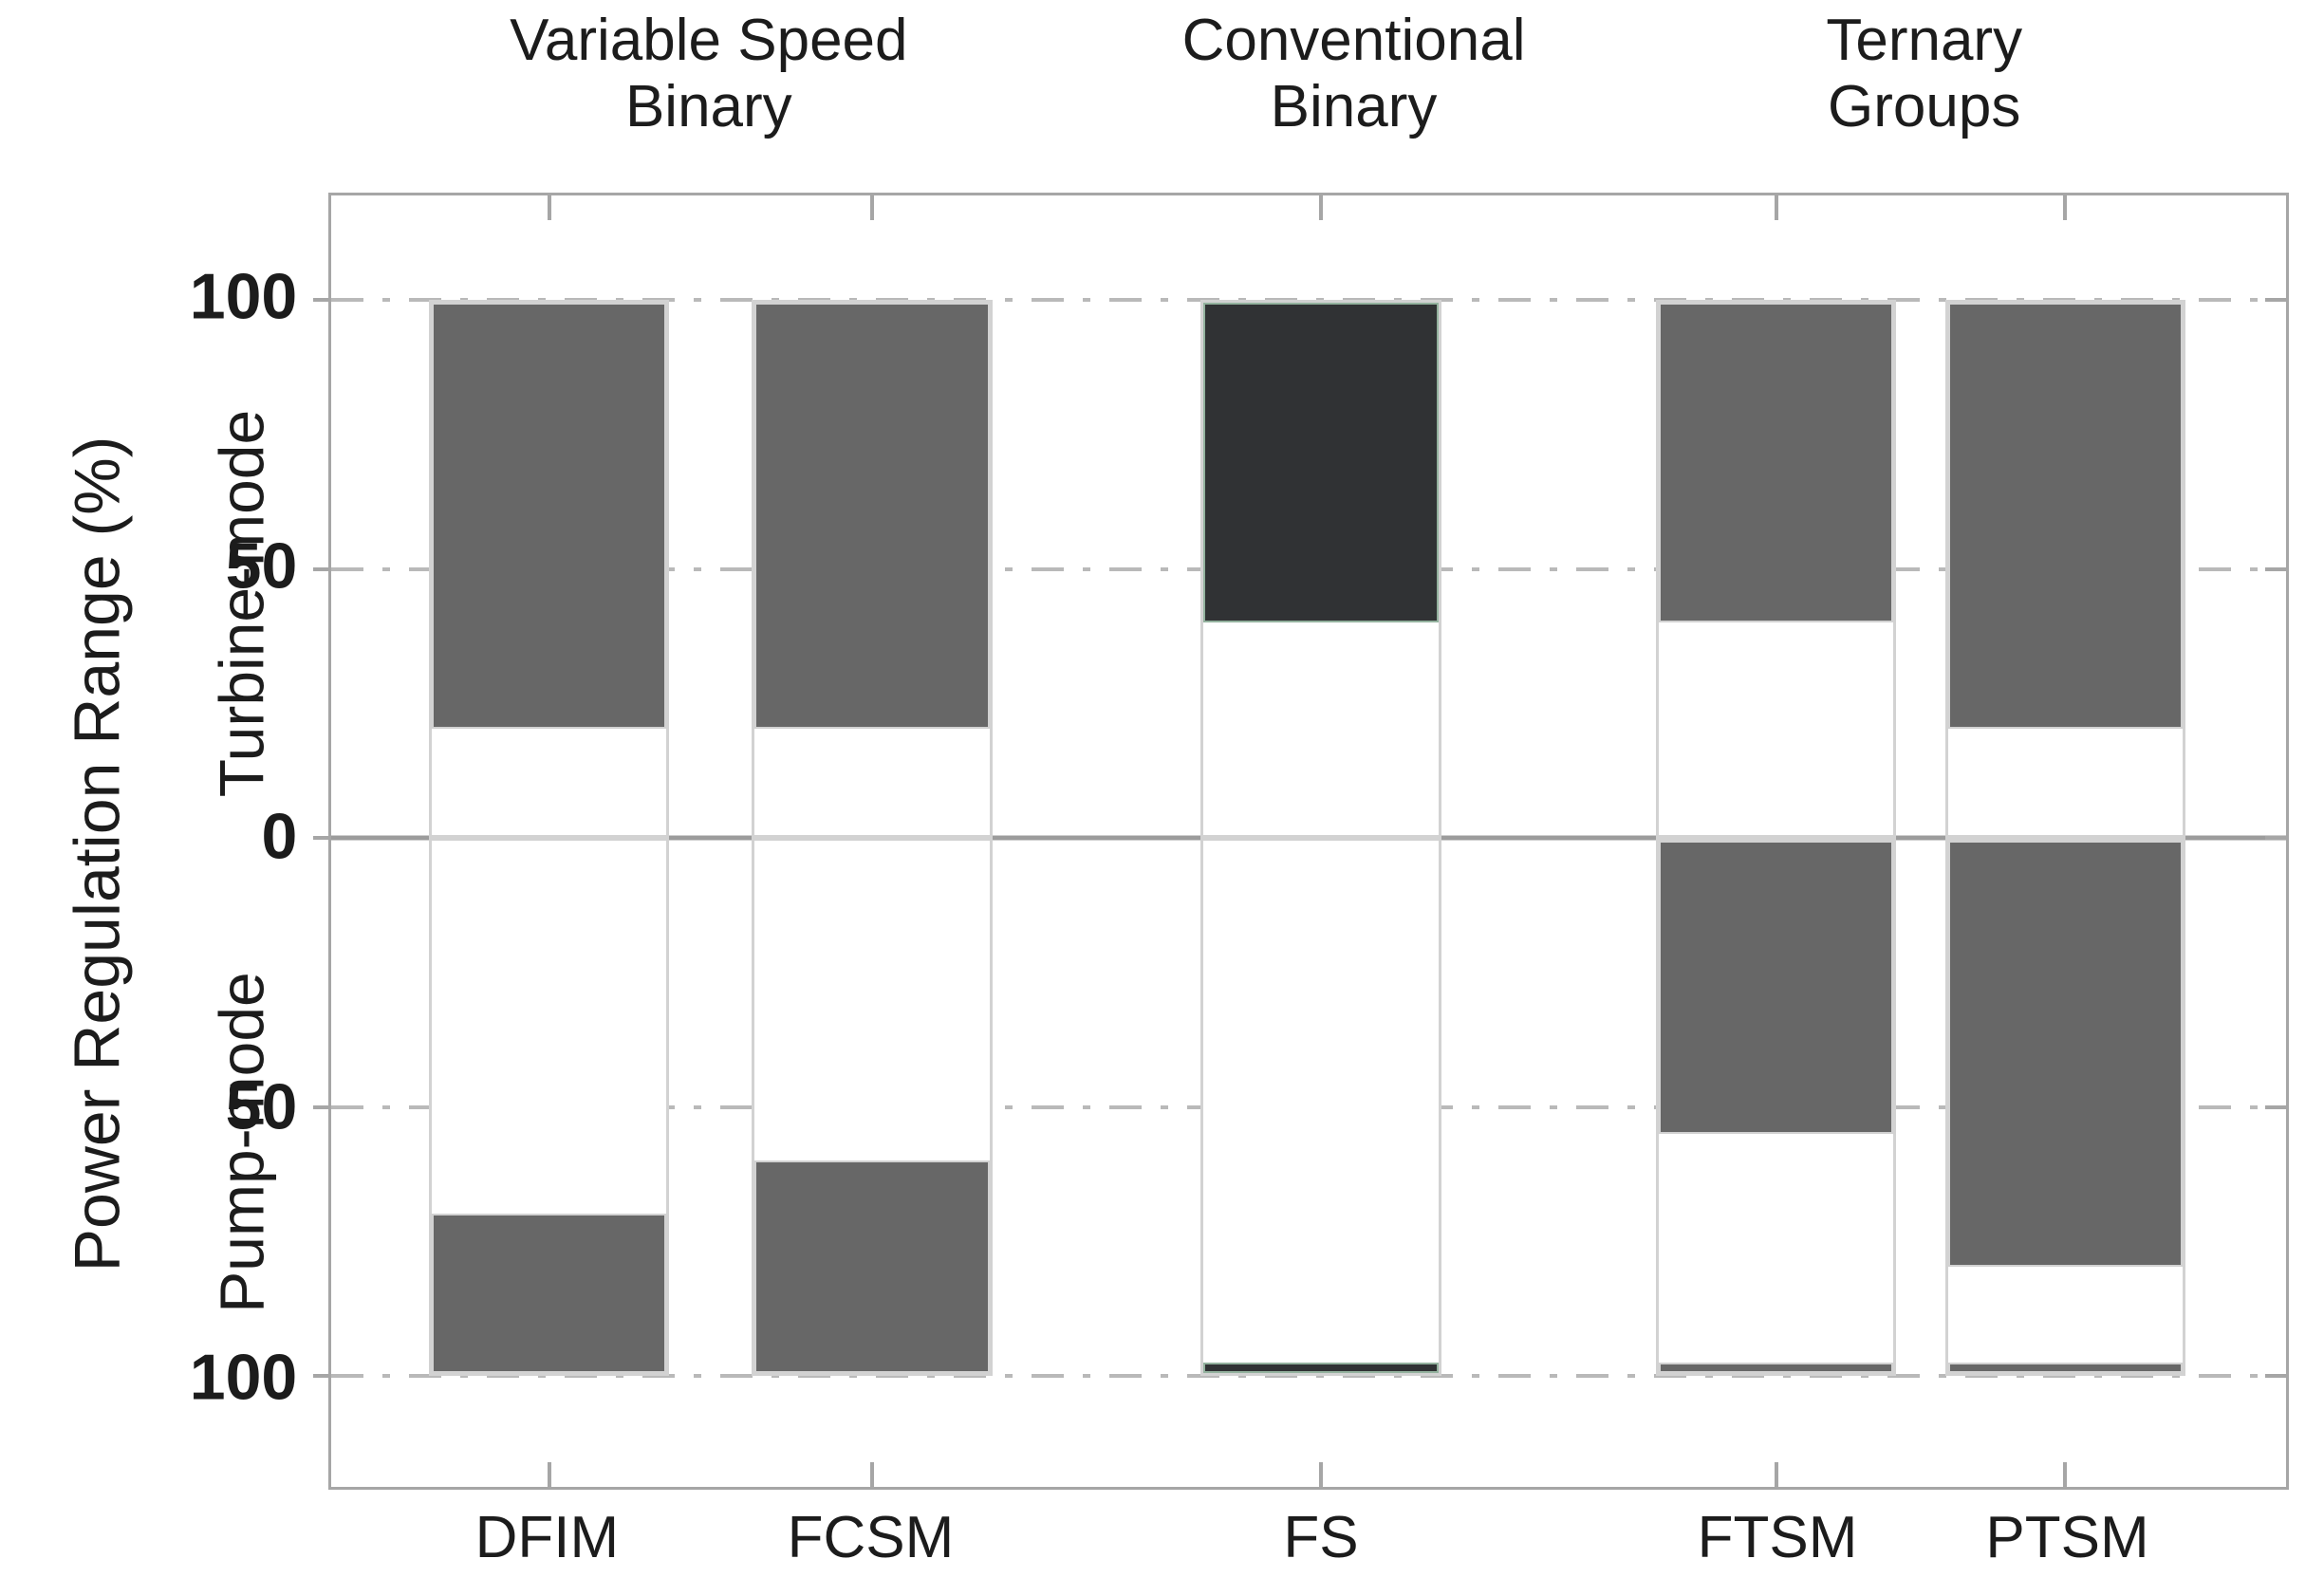 The image size is (2324, 1596). What do you see at coordinates (872, 516) in the screenshot?
I see `bar-fcsm-turbine-range` at bounding box center [872, 516].